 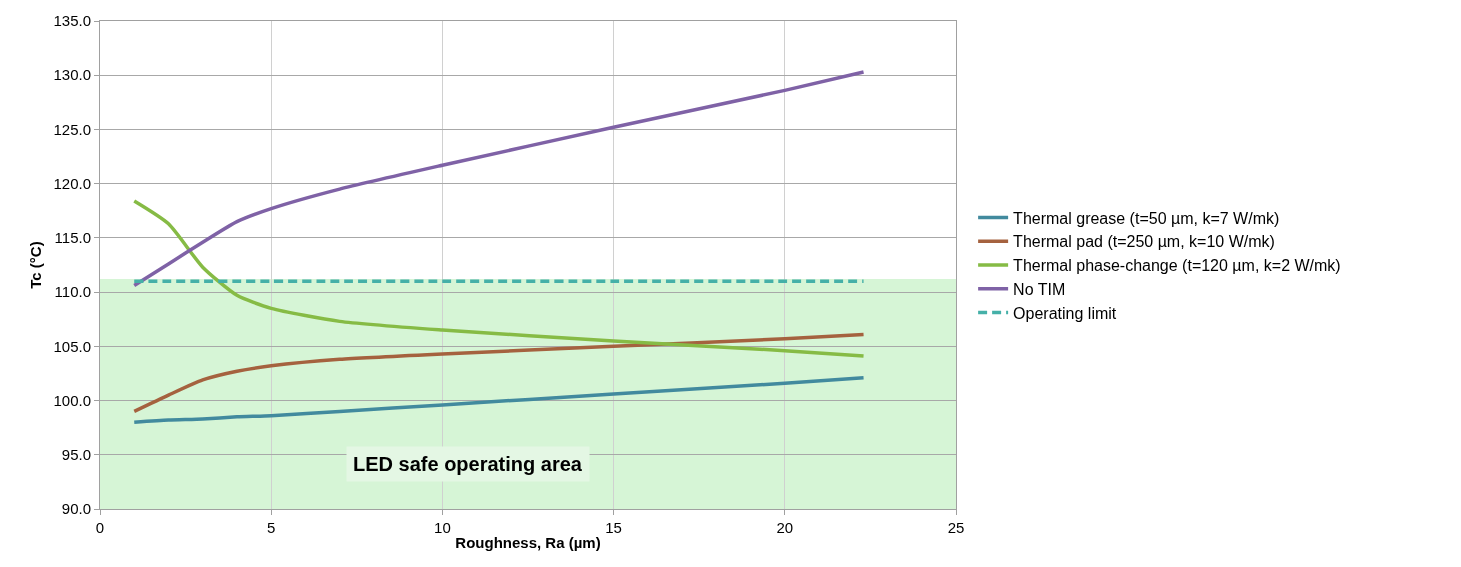 What do you see at coordinates (468, 464) in the screenshot?
I see `annotation: LED safe operating area` at bounding box center [468, 464].